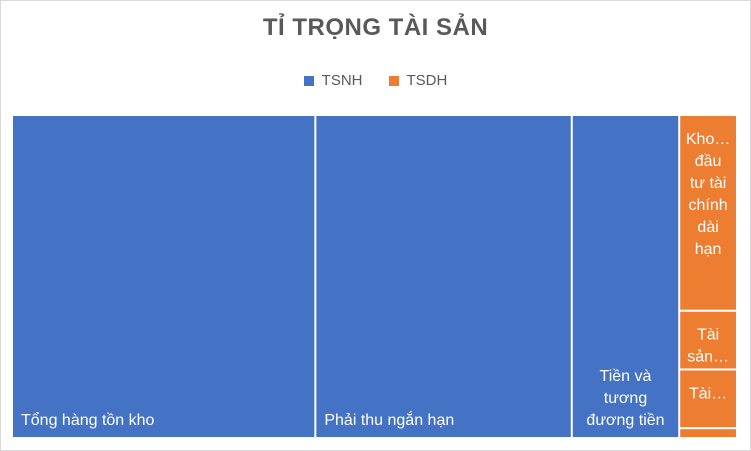 This screenshot has height=451, width=751. What do you see at coordinates (625, 420) in the screenshot?
I see `tile-tien-va-tuong-duong-tien-label-3: đương tiền` at bounding box center [625, 420].